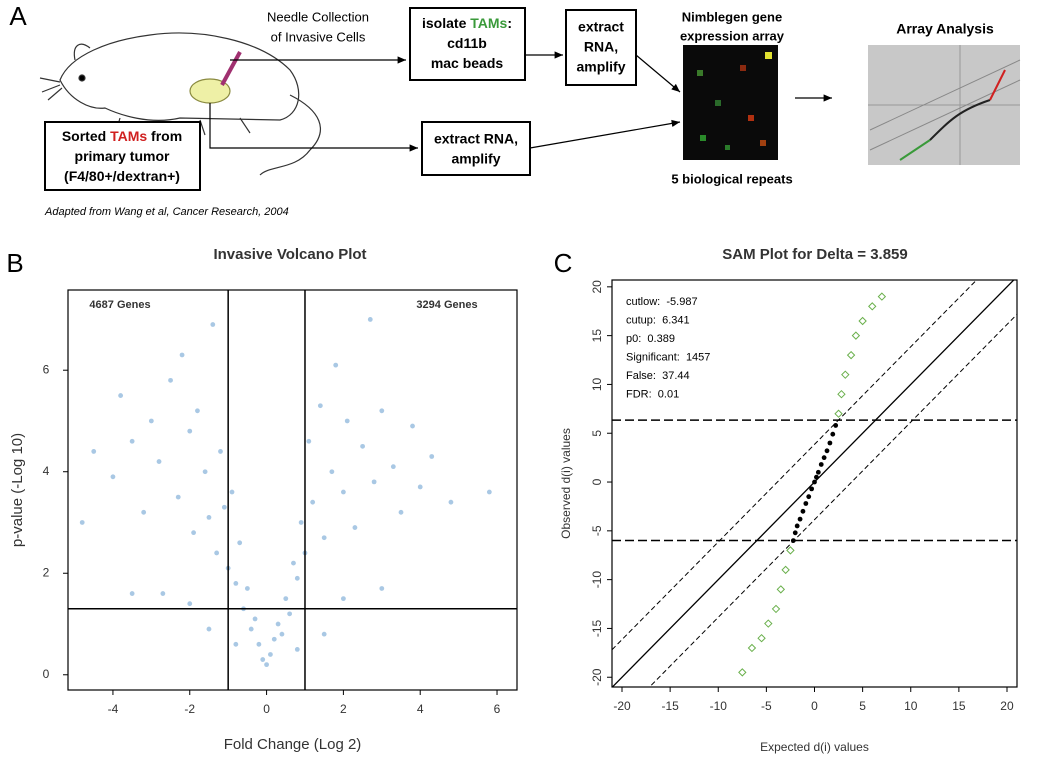 The image size is (1050, 766). Describe the element at coordinates (959, 706) in the screenshot. I see `x-tick-label: 15` at that location.